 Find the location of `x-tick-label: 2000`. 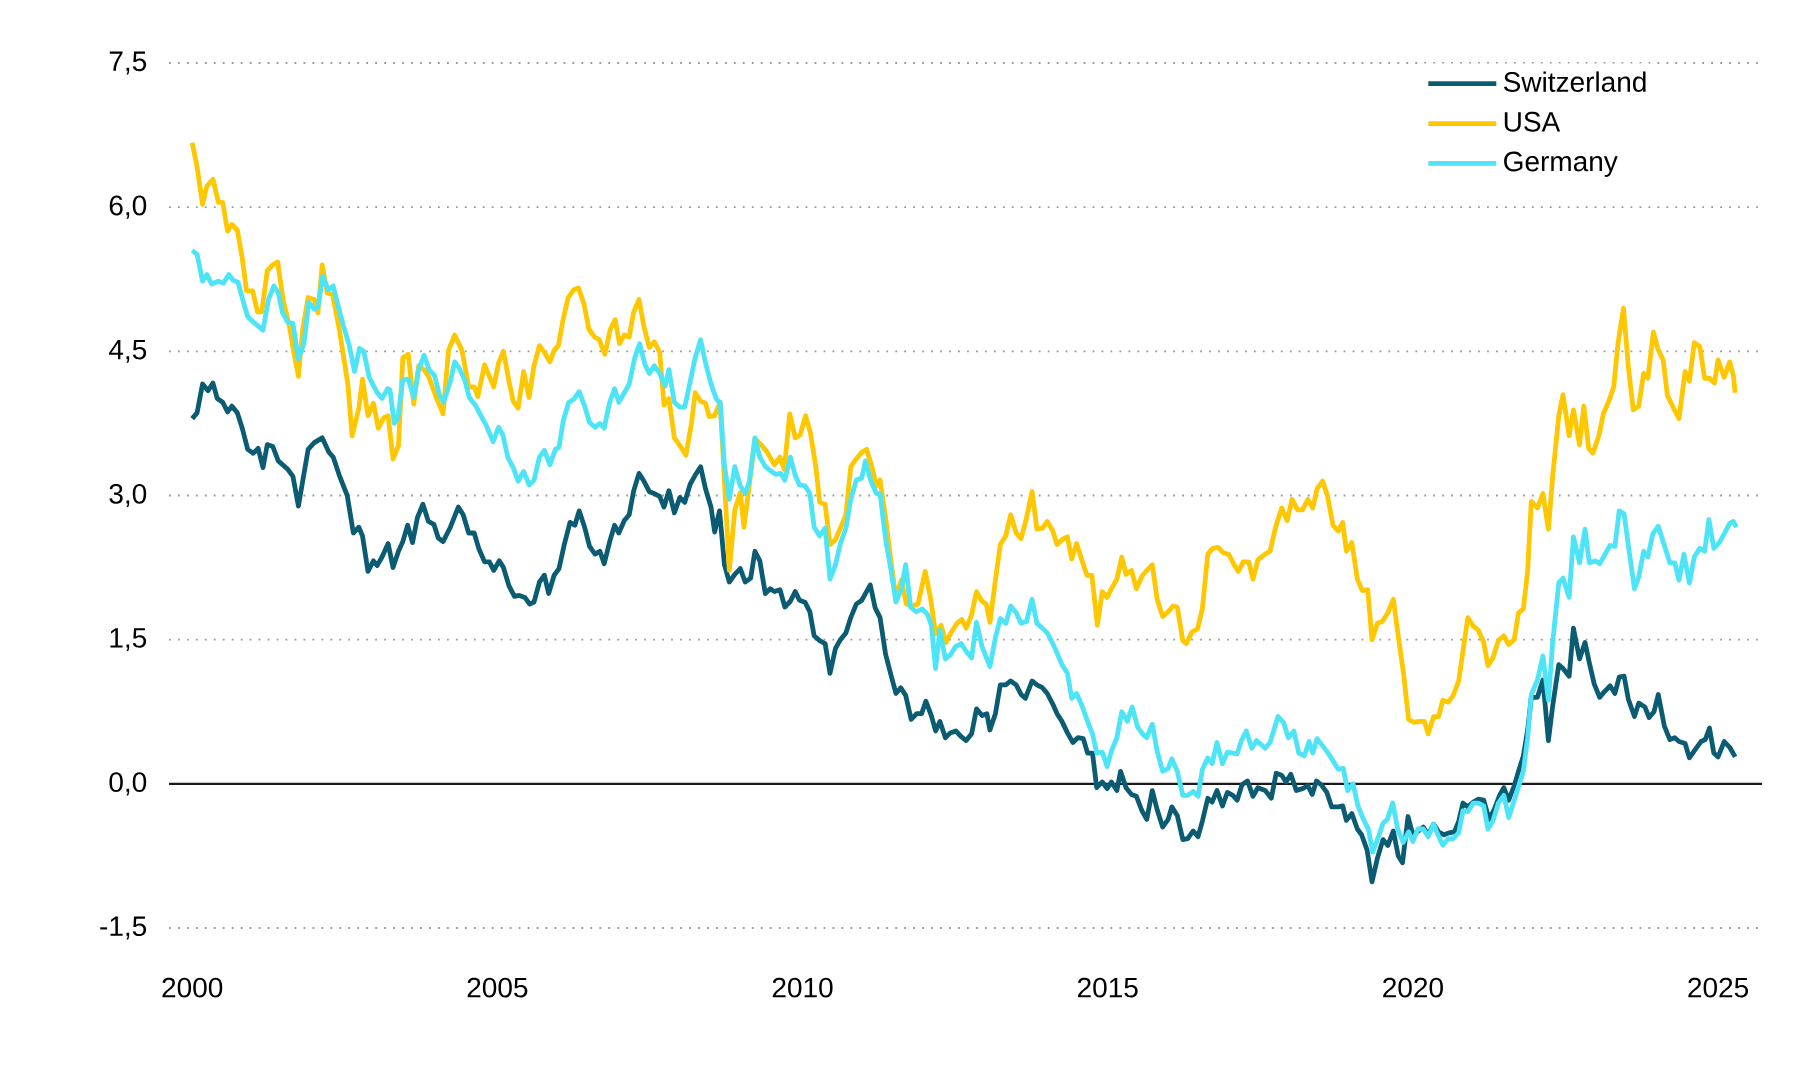

x-tick-label: 2000 is located at coordinates (192, 987).